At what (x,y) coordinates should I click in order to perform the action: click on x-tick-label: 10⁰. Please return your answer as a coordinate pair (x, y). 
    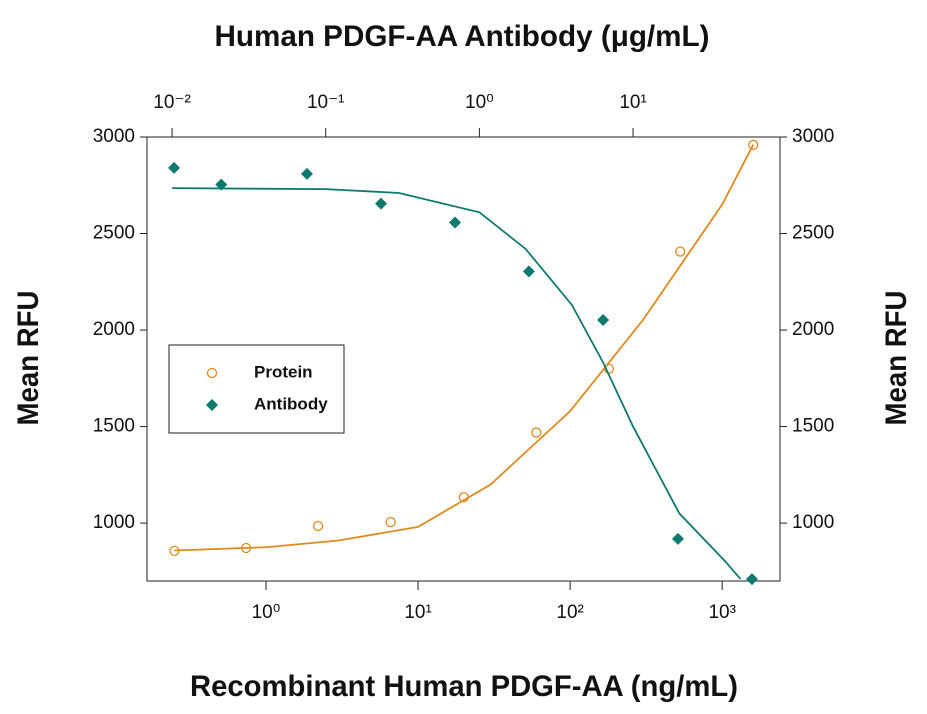
    Looking at the image, I should click on (266, 612).